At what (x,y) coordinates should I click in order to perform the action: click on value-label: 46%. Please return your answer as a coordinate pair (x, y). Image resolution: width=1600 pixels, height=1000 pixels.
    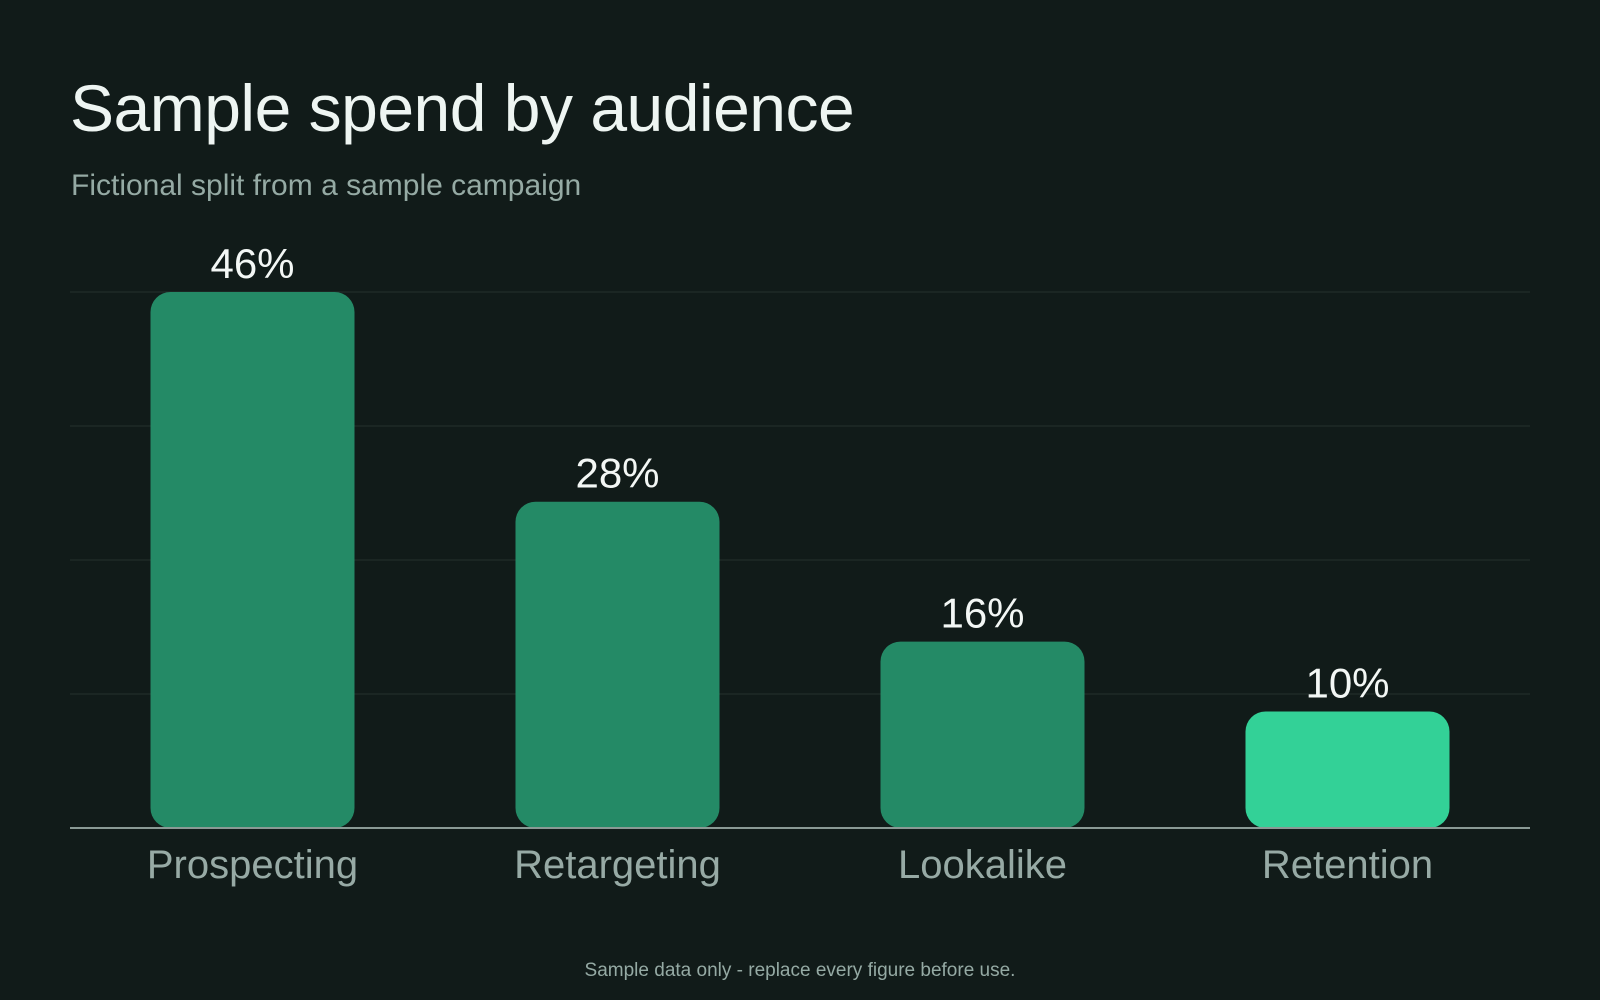
    Looking at the image, I should click on (252, 263).